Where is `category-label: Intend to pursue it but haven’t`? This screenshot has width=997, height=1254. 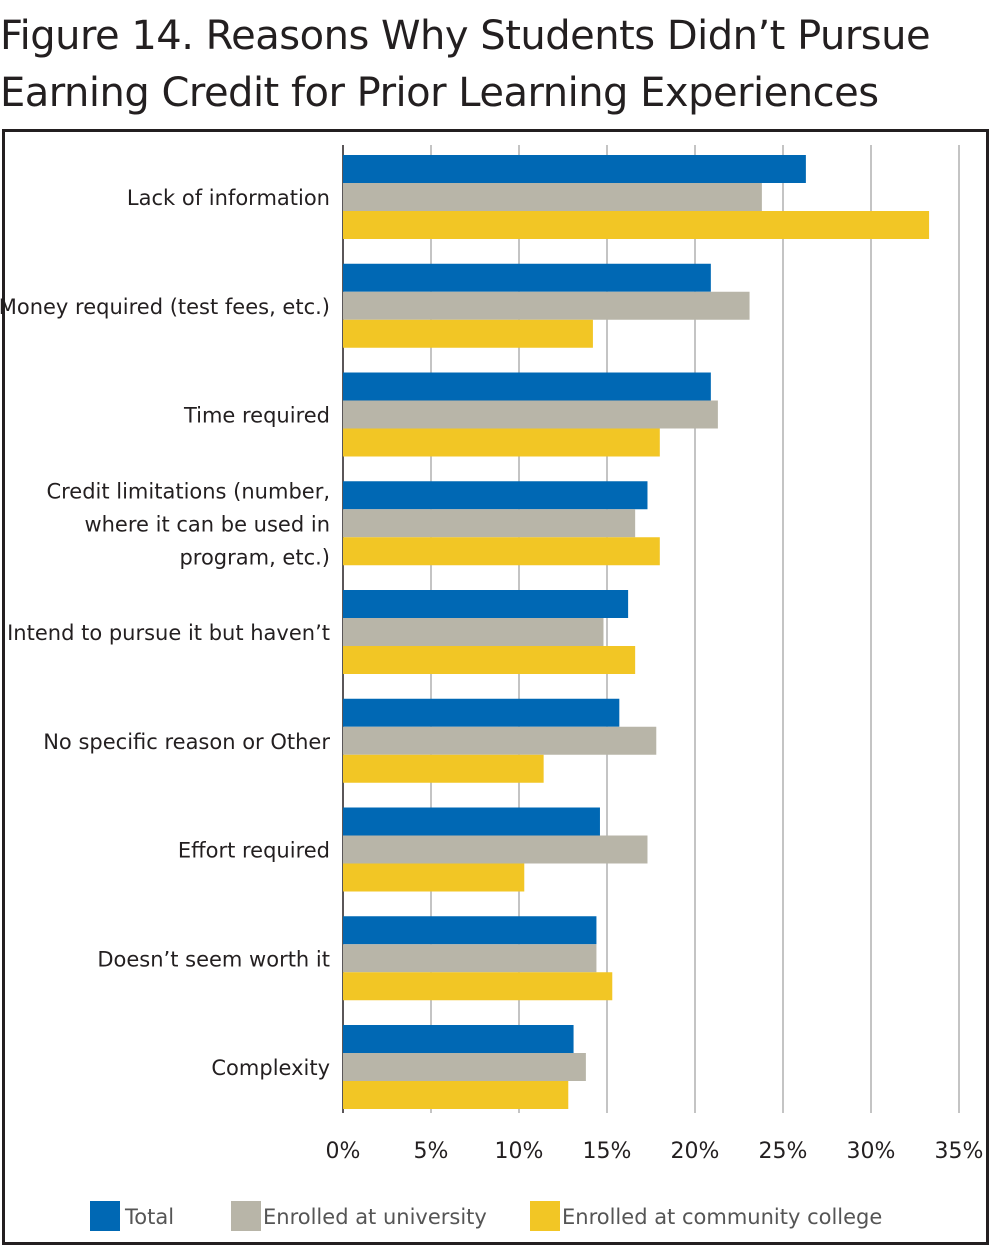 category-label: Intend to pursue it but haven’t is located at coordinates (168, 633).